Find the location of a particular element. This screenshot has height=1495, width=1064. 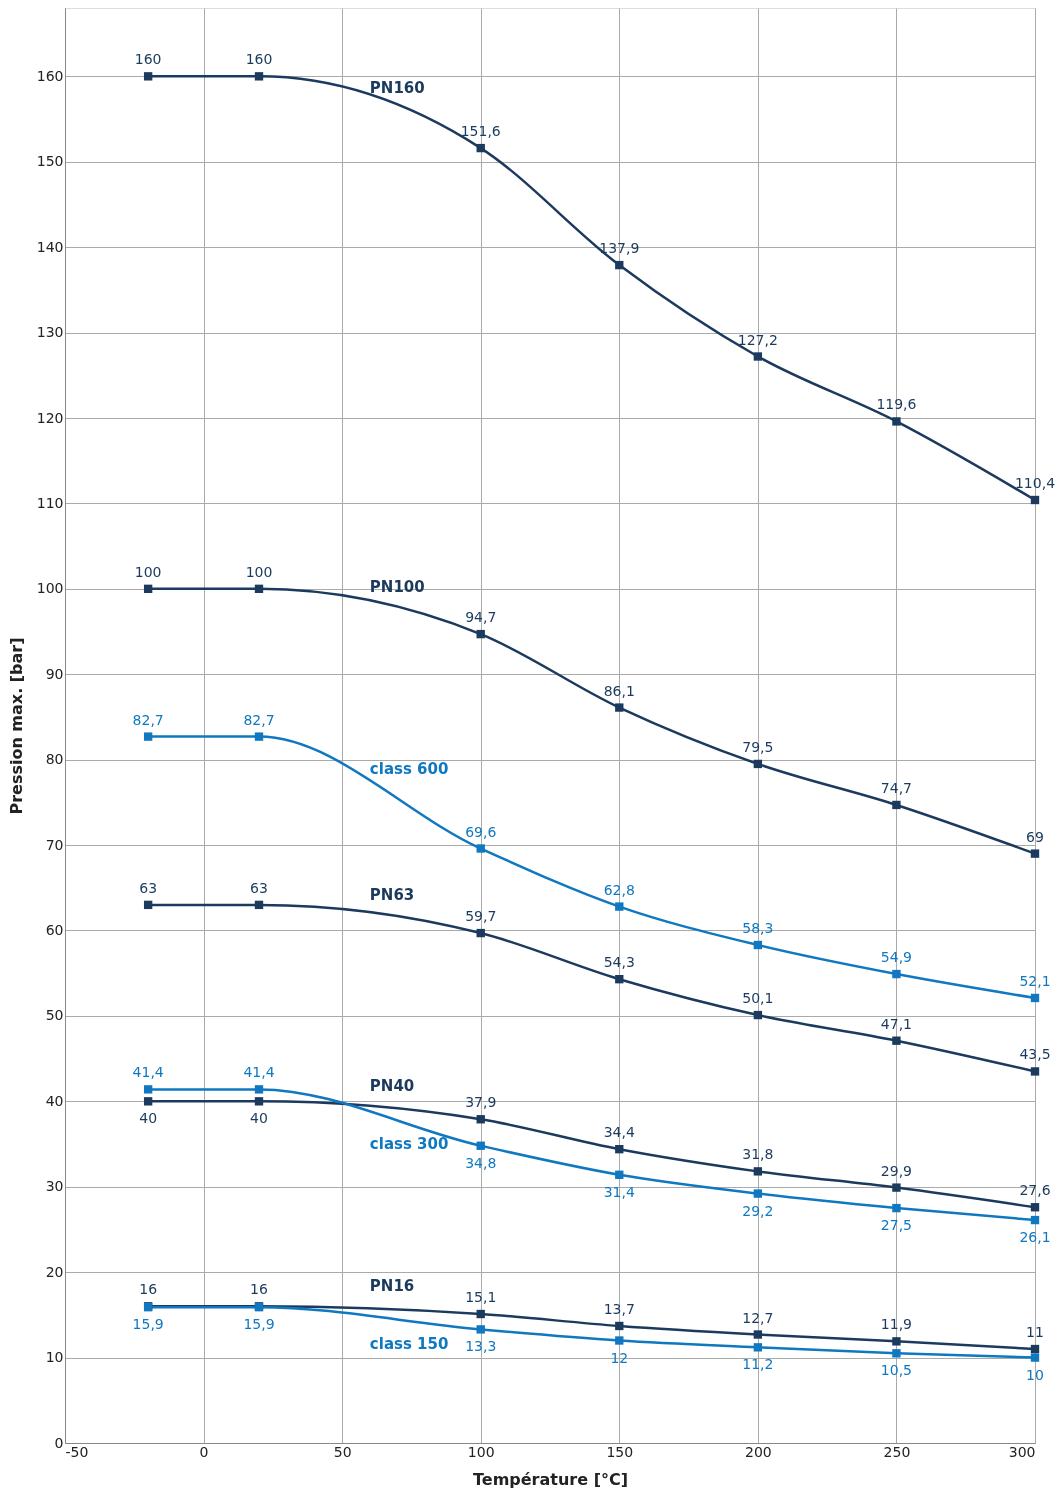

y-tick-label: 60 is located at coordinates (54, 930).